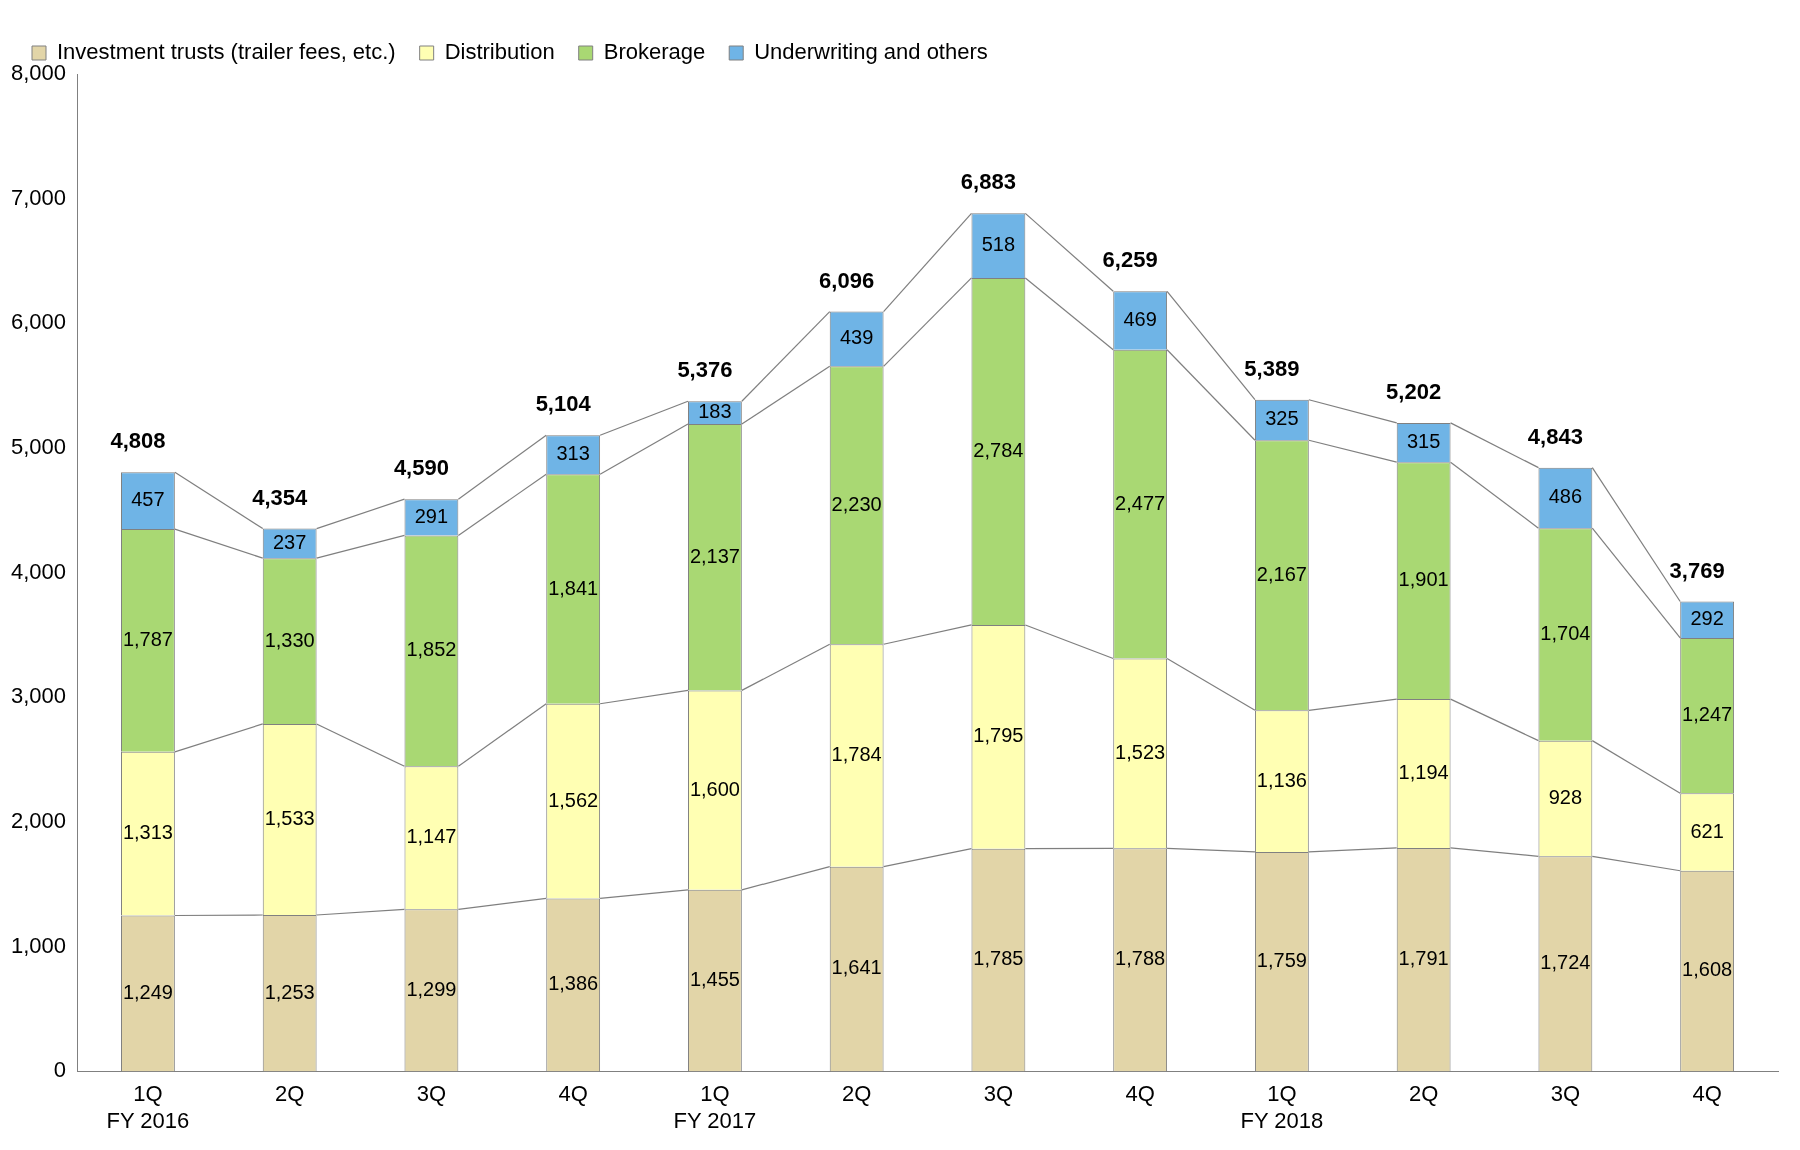 The height and width of the screenshot is (1150, 1800). Describe the element at coordinates (147, 991) in the screenshot. I see `data-label: 1,249` at that location.